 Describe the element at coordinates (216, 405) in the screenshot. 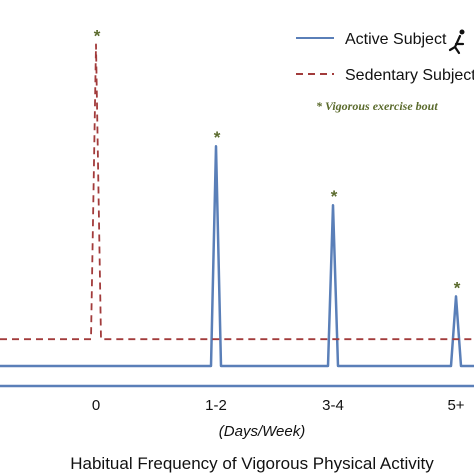

I see `x-tick-label: 1-2` at that location.